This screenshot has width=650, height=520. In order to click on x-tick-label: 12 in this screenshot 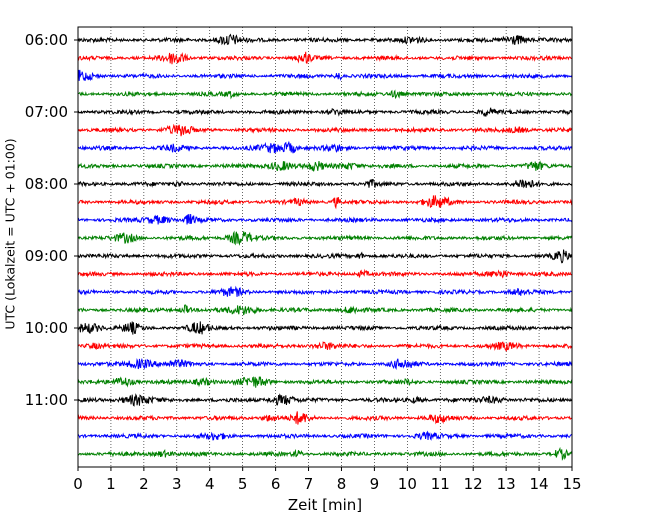, I will do `click(473, 484)`.